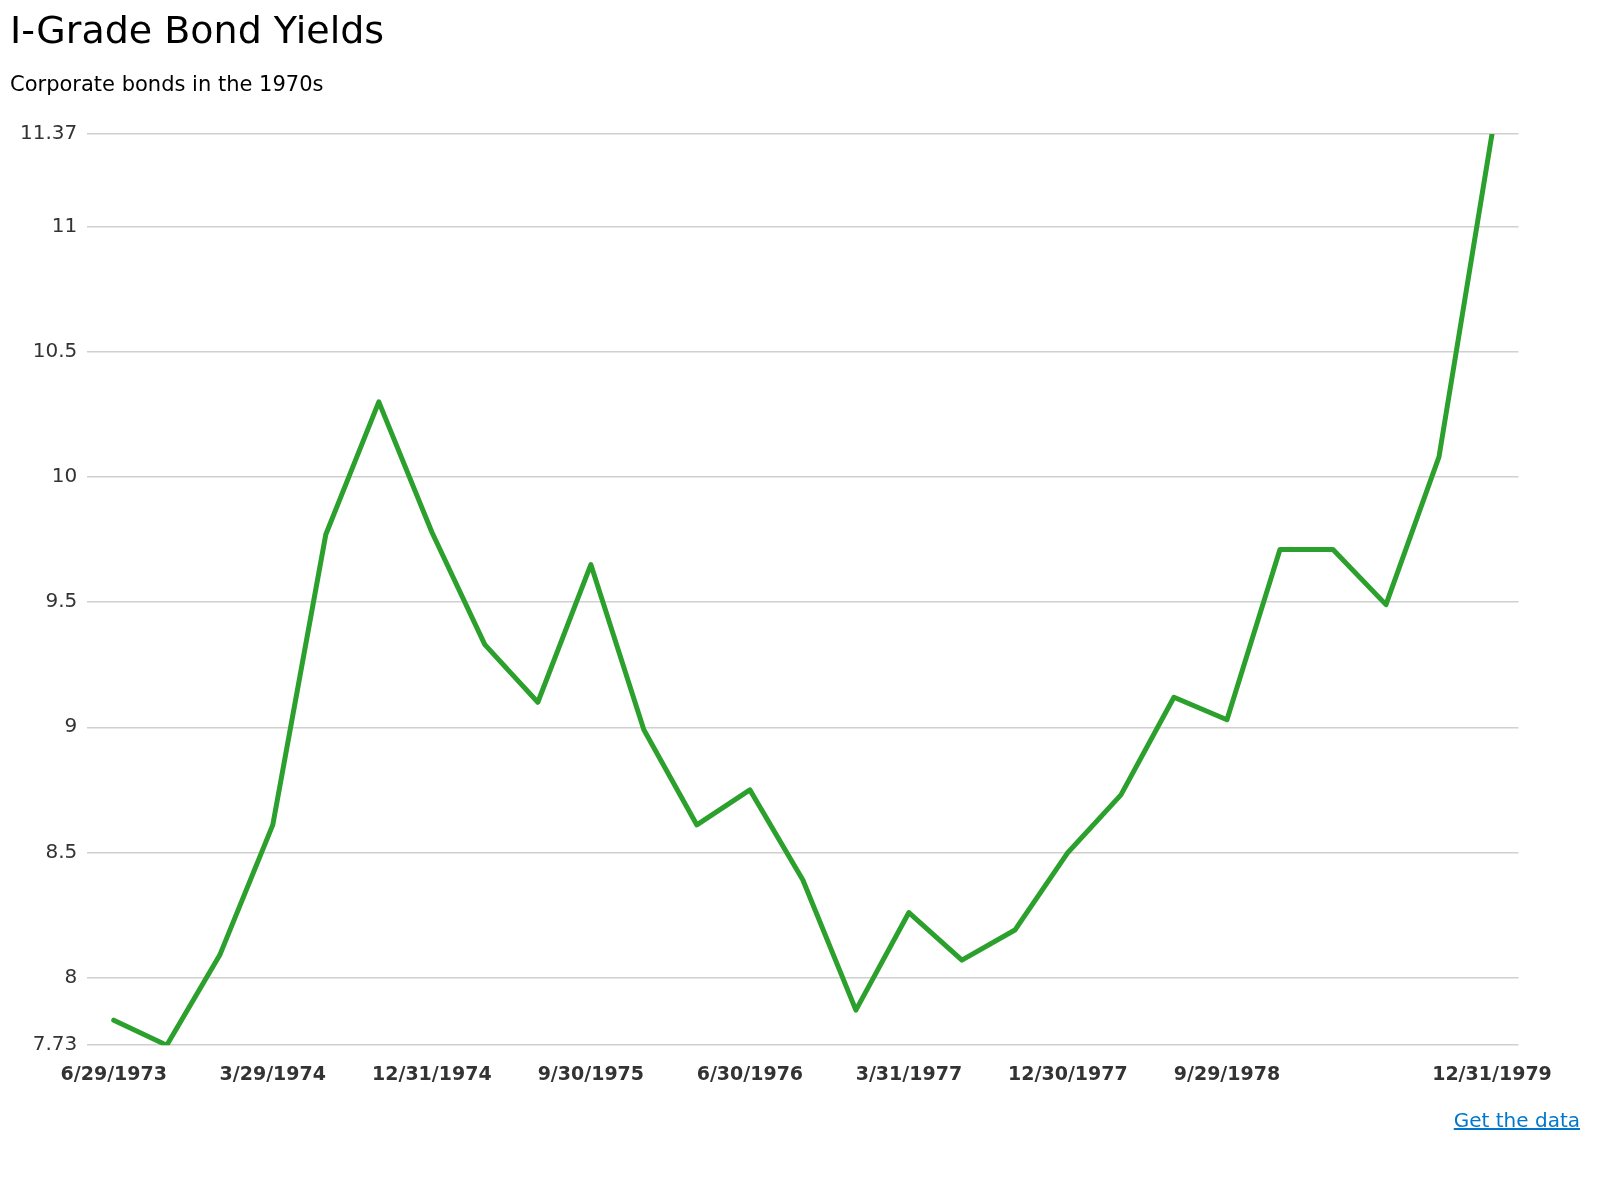 The width and height of the screenshot is (1600, 1200). What do you see at coordinates (1068, 1072) in the screenshot?
I see `x-tick-label: 12/30/1977` at bounding box center [1068, 1072].